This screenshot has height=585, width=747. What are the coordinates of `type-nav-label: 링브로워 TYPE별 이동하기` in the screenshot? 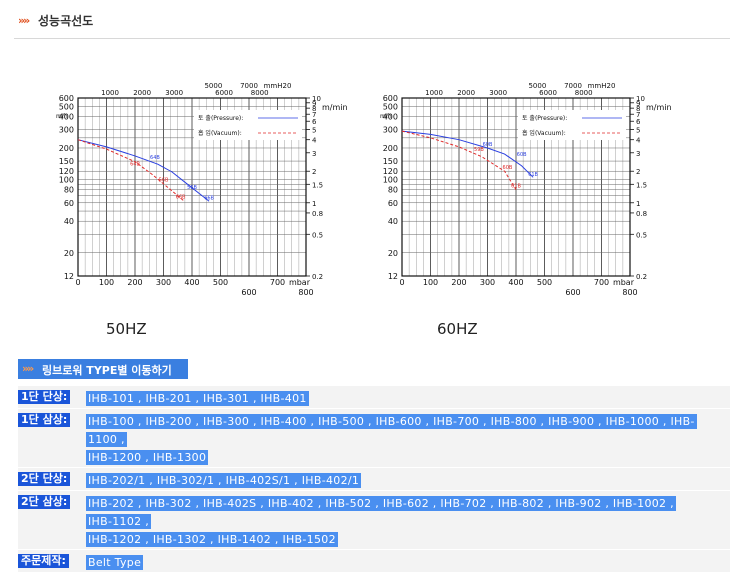 It's located at (107, 370).